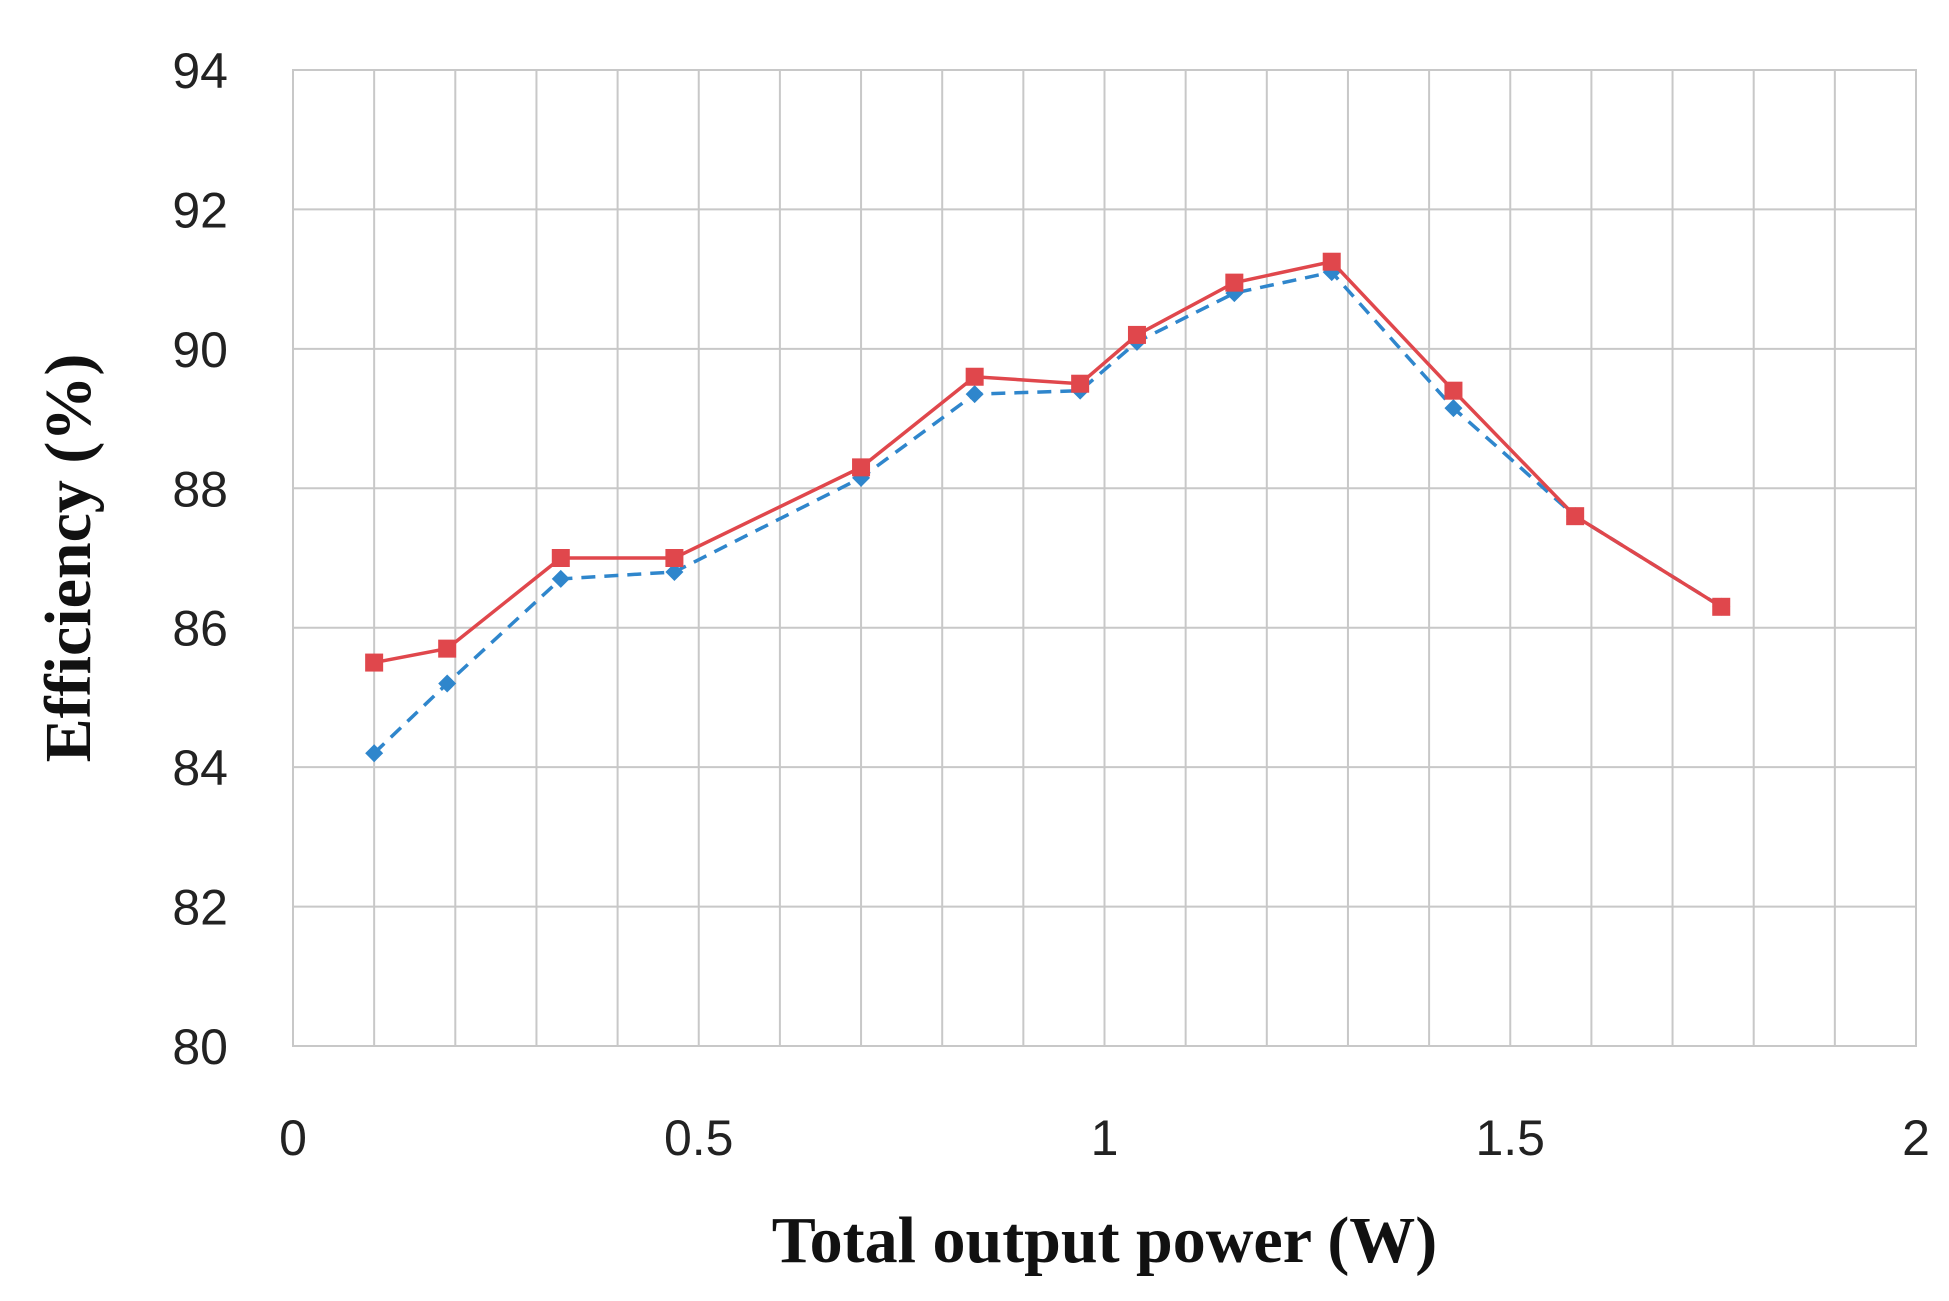 The width and height of the screenshot is (1949, 1301). What do you see at coordinates (200, 489) in the screenshot?
I see `y-tick-label: 88` at bounding box center [200, 489].